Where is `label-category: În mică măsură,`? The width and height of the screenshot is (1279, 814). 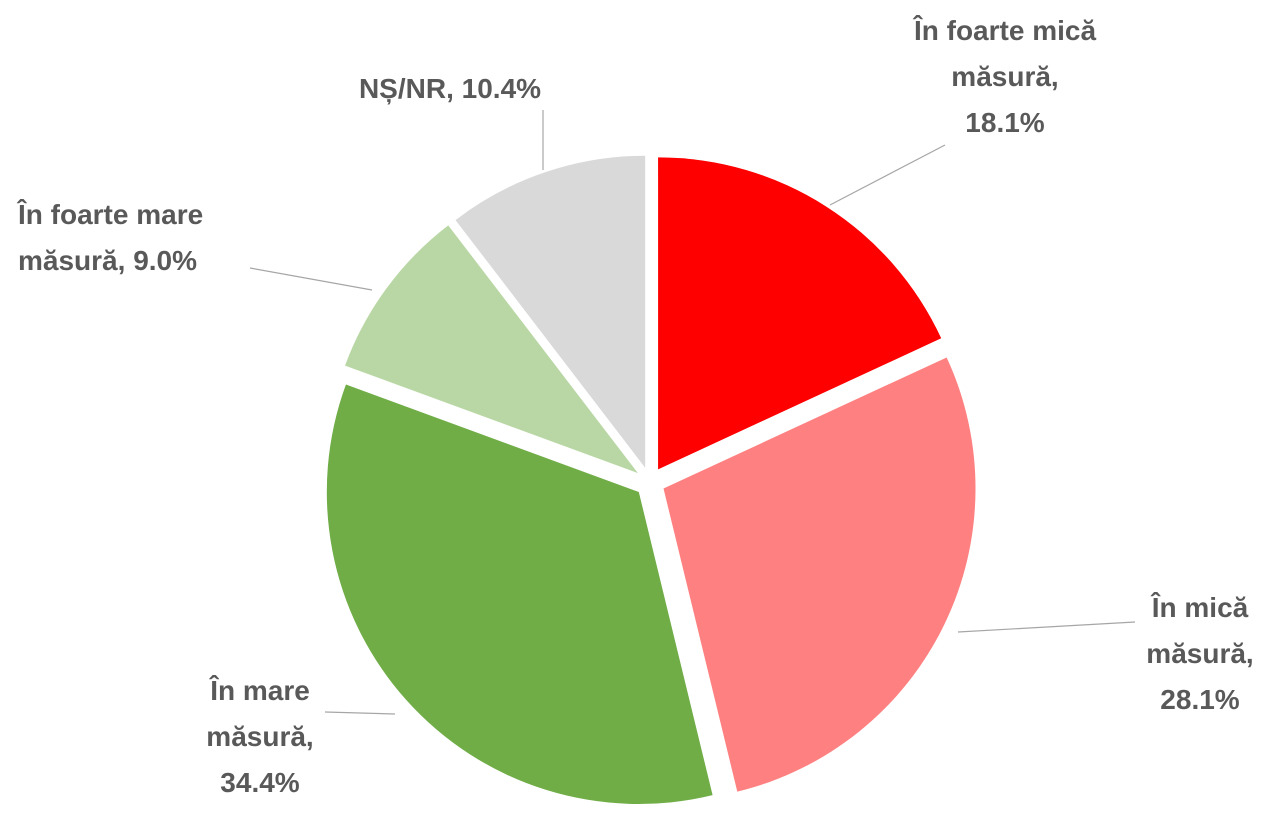
label-category: În mică măsură, is located at coordinates (1200, 630).